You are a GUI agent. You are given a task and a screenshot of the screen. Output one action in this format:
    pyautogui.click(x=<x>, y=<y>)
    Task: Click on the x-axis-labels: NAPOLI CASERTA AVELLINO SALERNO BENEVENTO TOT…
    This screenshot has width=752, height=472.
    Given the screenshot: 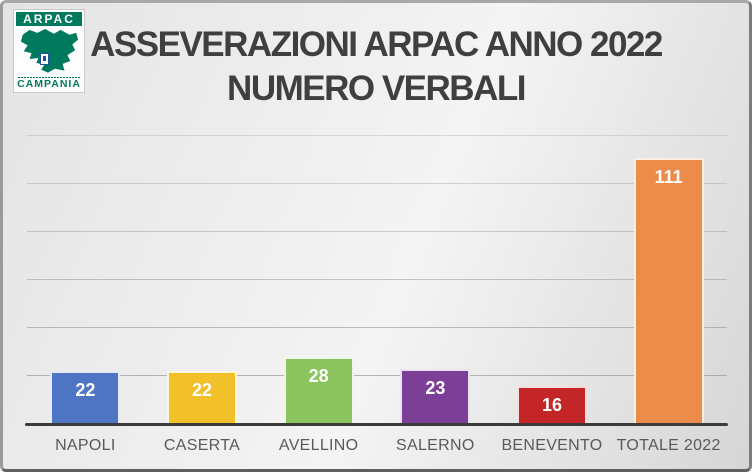 What is the action you would take?
    pyautogui.click(x=377, y=448)
    